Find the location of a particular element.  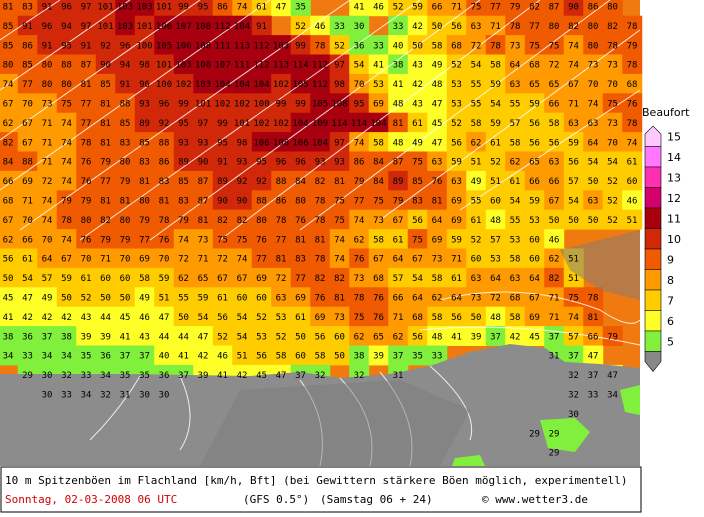

wind-value: 69 is located at coordinates (320, 318).